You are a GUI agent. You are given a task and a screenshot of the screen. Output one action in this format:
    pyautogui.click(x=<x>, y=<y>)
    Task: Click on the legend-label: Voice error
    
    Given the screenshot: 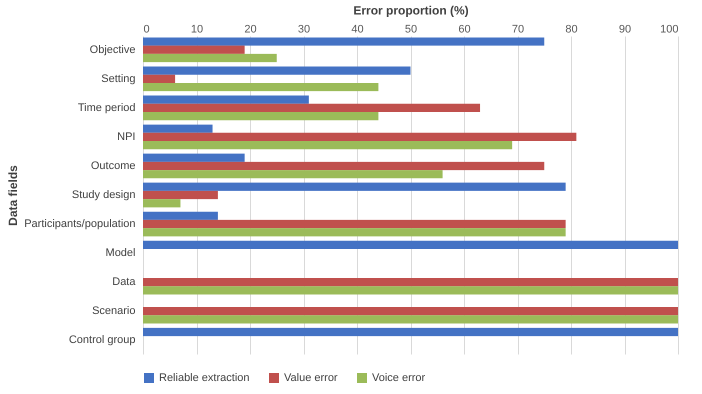 What is the action you would take?
    pyautogui.click(x=399, y=378)
    